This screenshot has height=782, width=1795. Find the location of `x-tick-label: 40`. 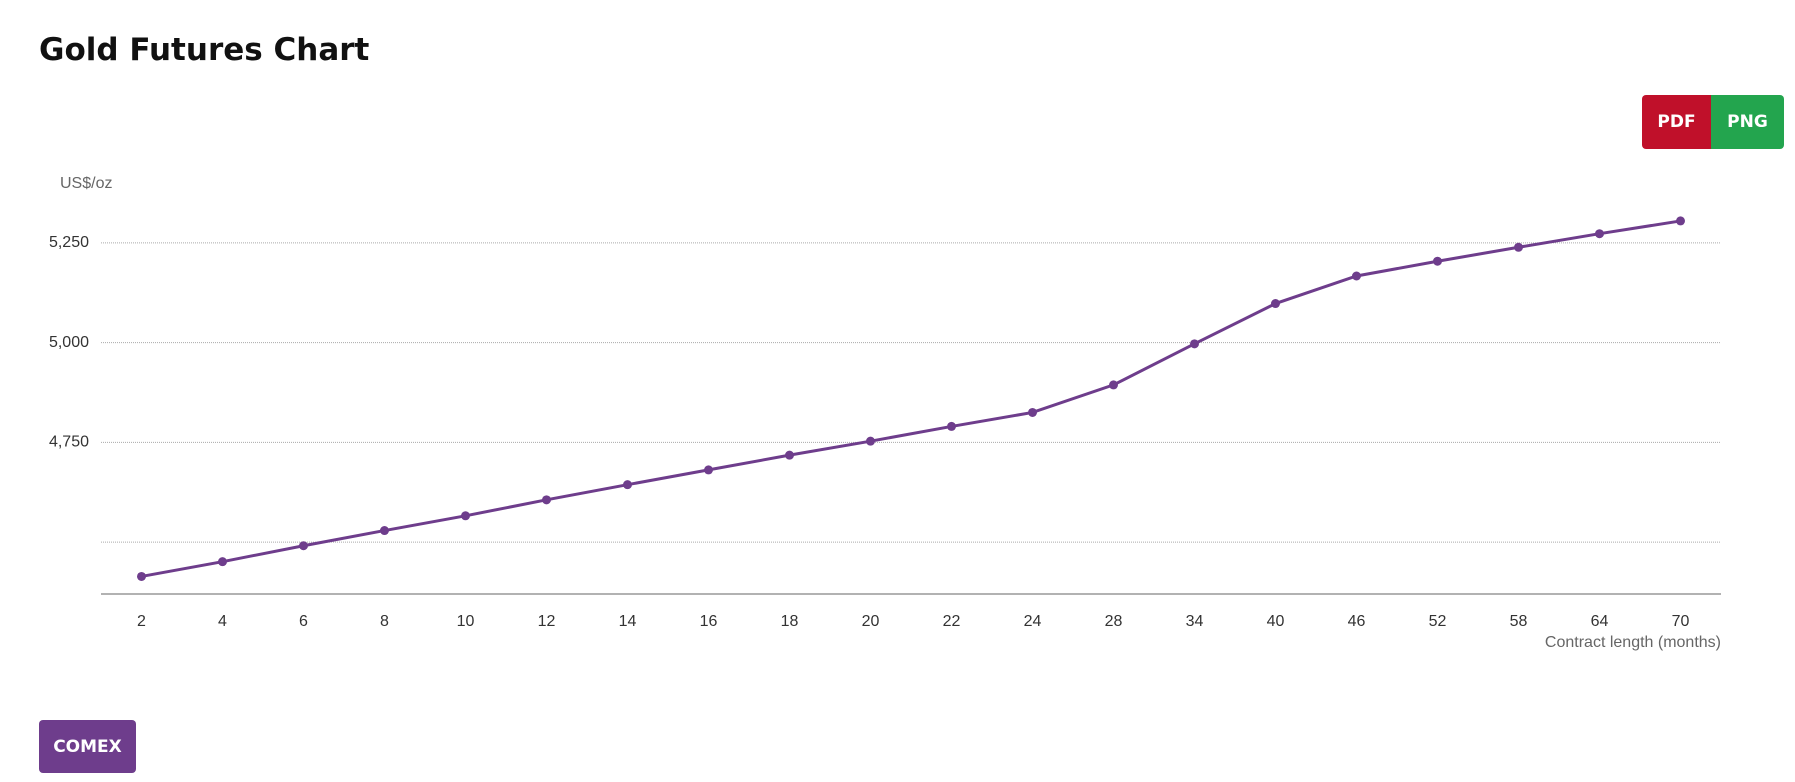

x-tick-label: 40 is located at coordinates (1276, 621).